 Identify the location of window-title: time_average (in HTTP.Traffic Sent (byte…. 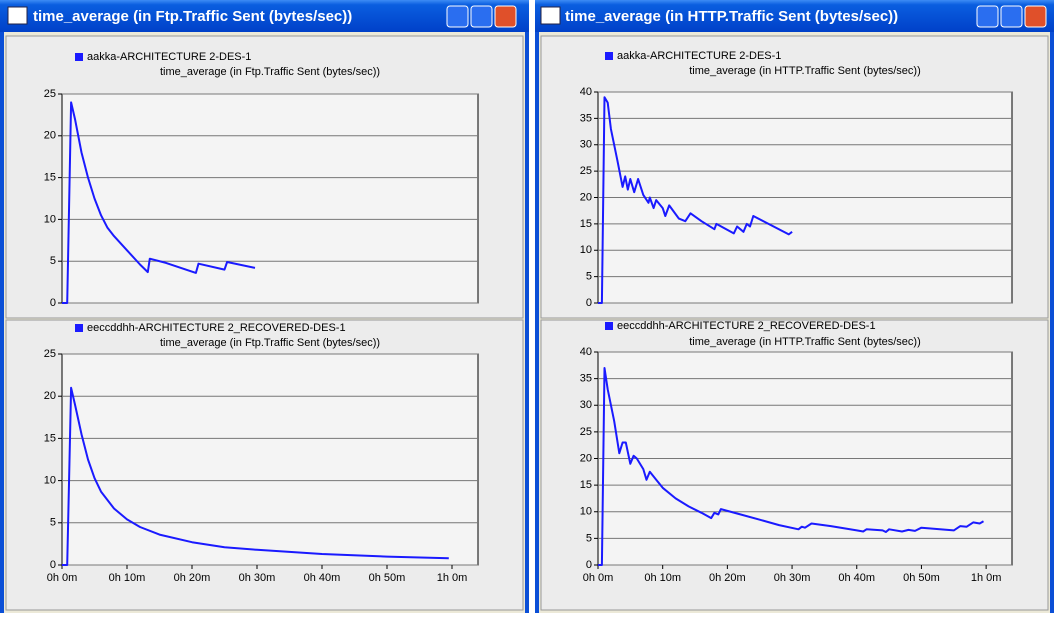
(731, 16).